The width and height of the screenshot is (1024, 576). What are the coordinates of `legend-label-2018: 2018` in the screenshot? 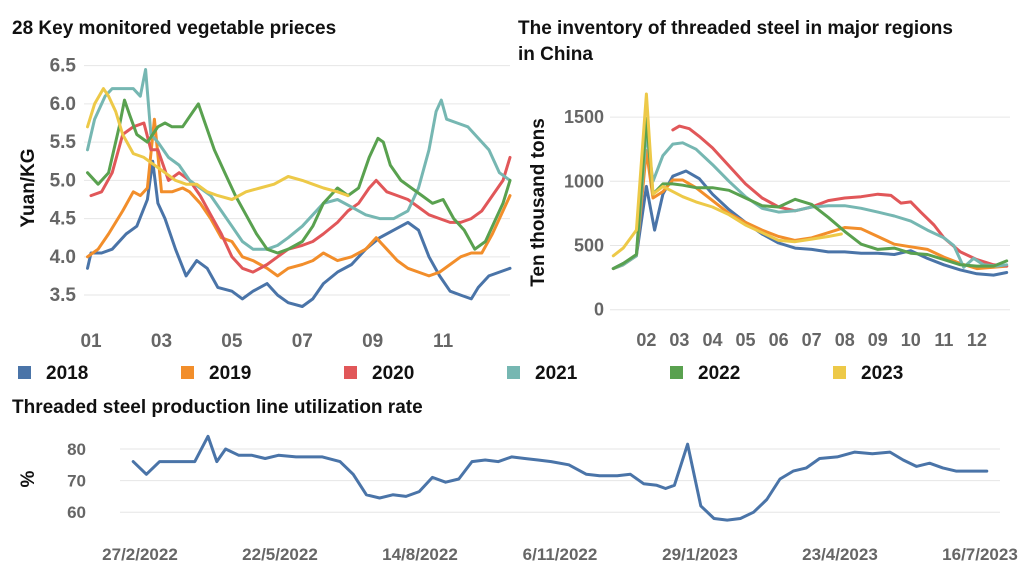 It's located at (67, 373).